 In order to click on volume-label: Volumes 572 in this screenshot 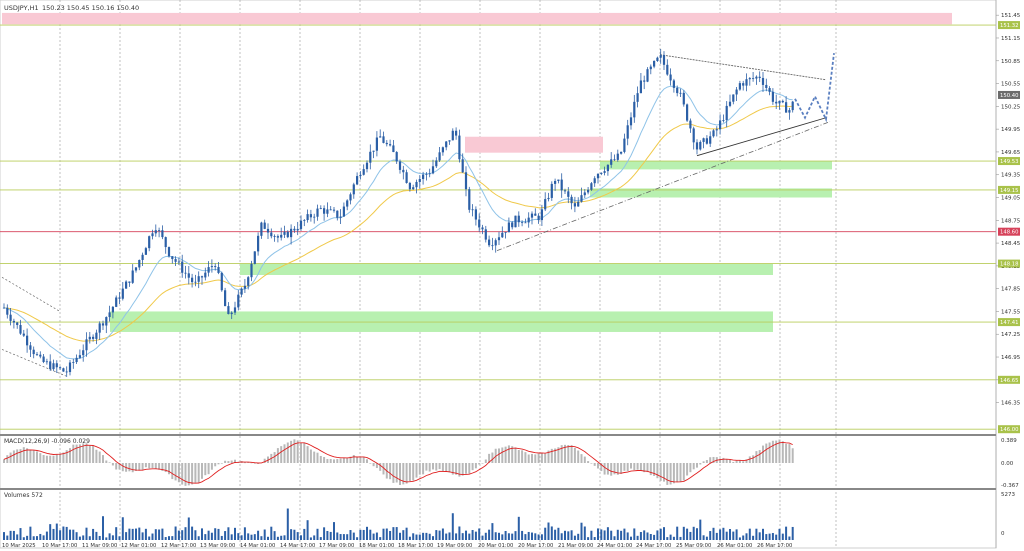, I will do `click(23, 495)`.